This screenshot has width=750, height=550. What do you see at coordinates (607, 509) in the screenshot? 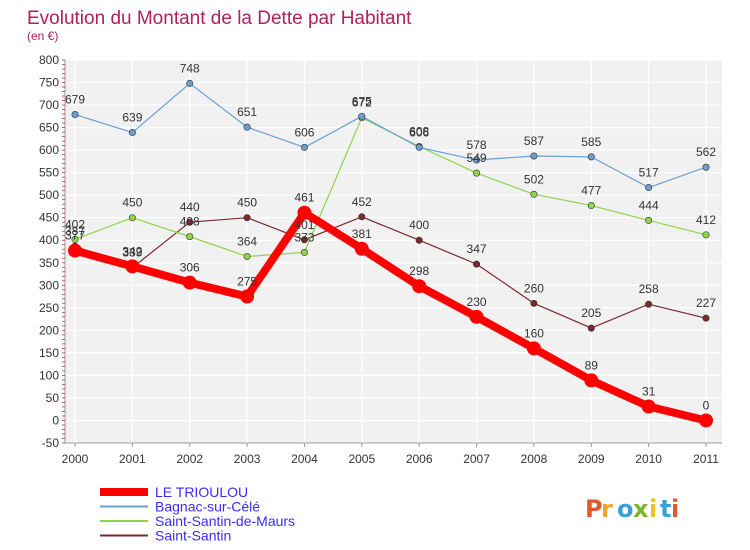
I see `brand-letter: r` at bounding box center [607, 509].